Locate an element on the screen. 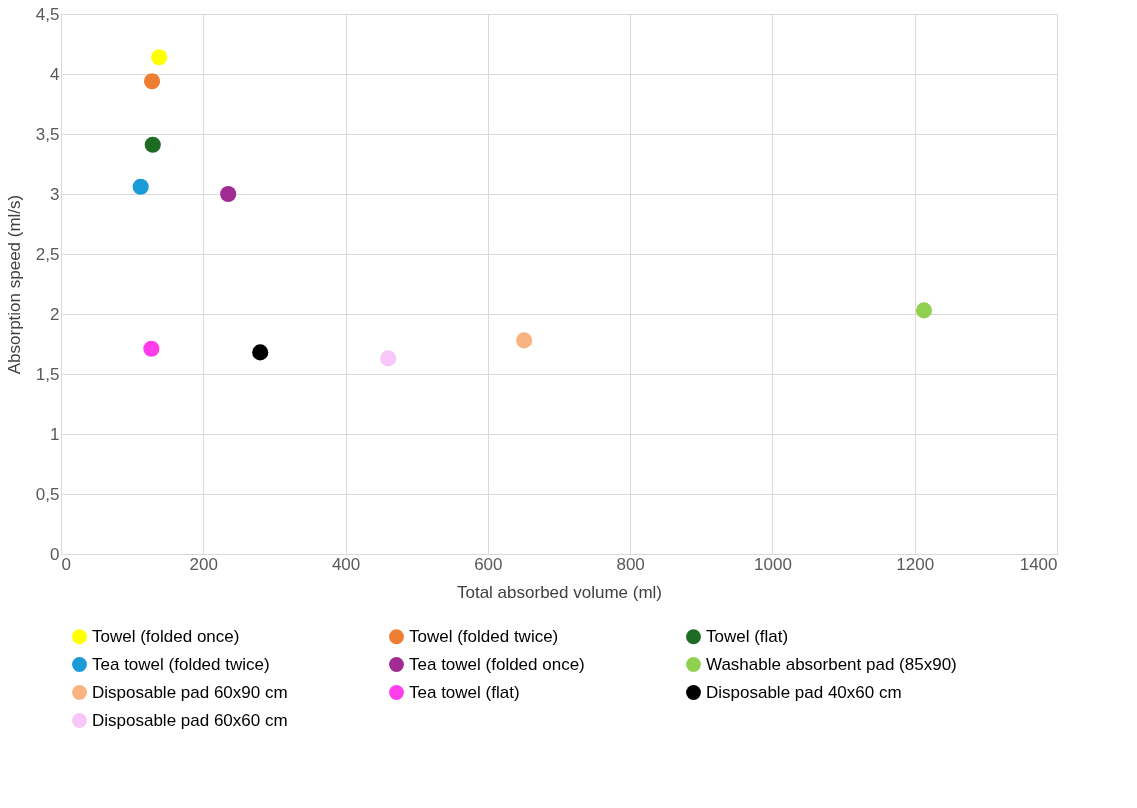 The width and height of the screenshot is (1137, 808). legend-label: Disposable pad 40x60 cm is located at coordinates (804, 692).